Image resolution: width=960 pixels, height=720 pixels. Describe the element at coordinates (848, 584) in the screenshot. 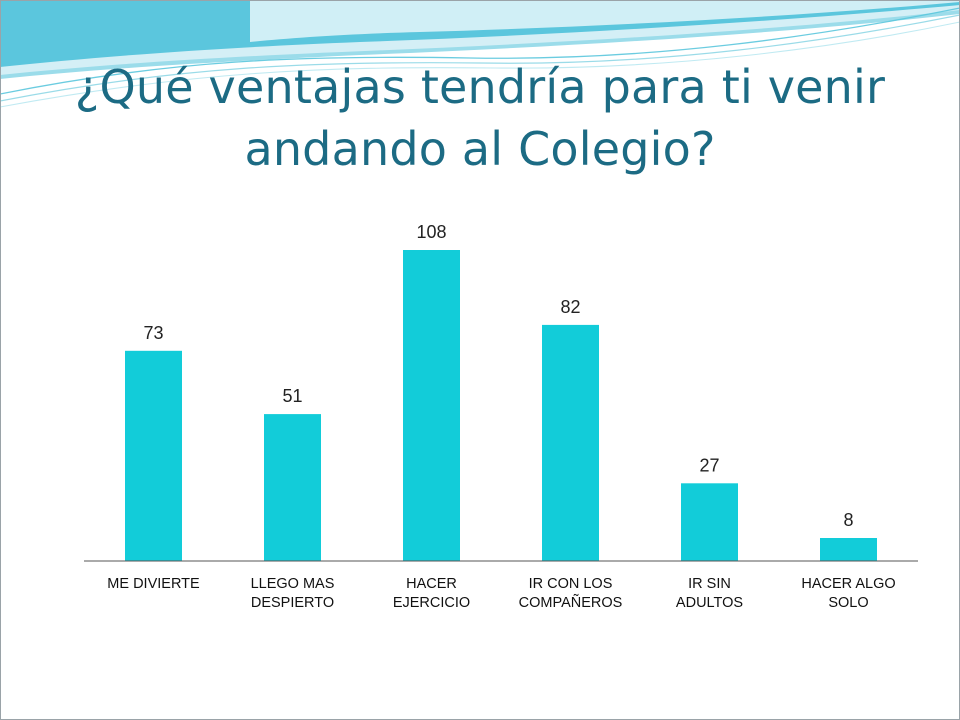

I see `category-label-line: HACER ALGO` at that location.